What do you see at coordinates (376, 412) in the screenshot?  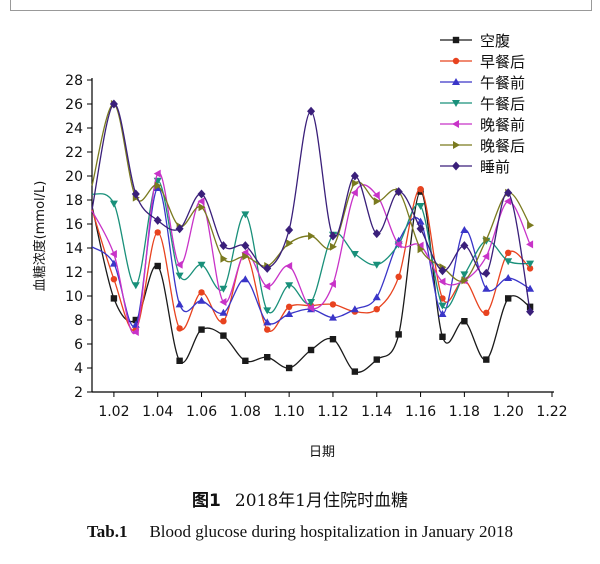 I see `x-tick-label: 1.14` at bounding box center [376, 412].